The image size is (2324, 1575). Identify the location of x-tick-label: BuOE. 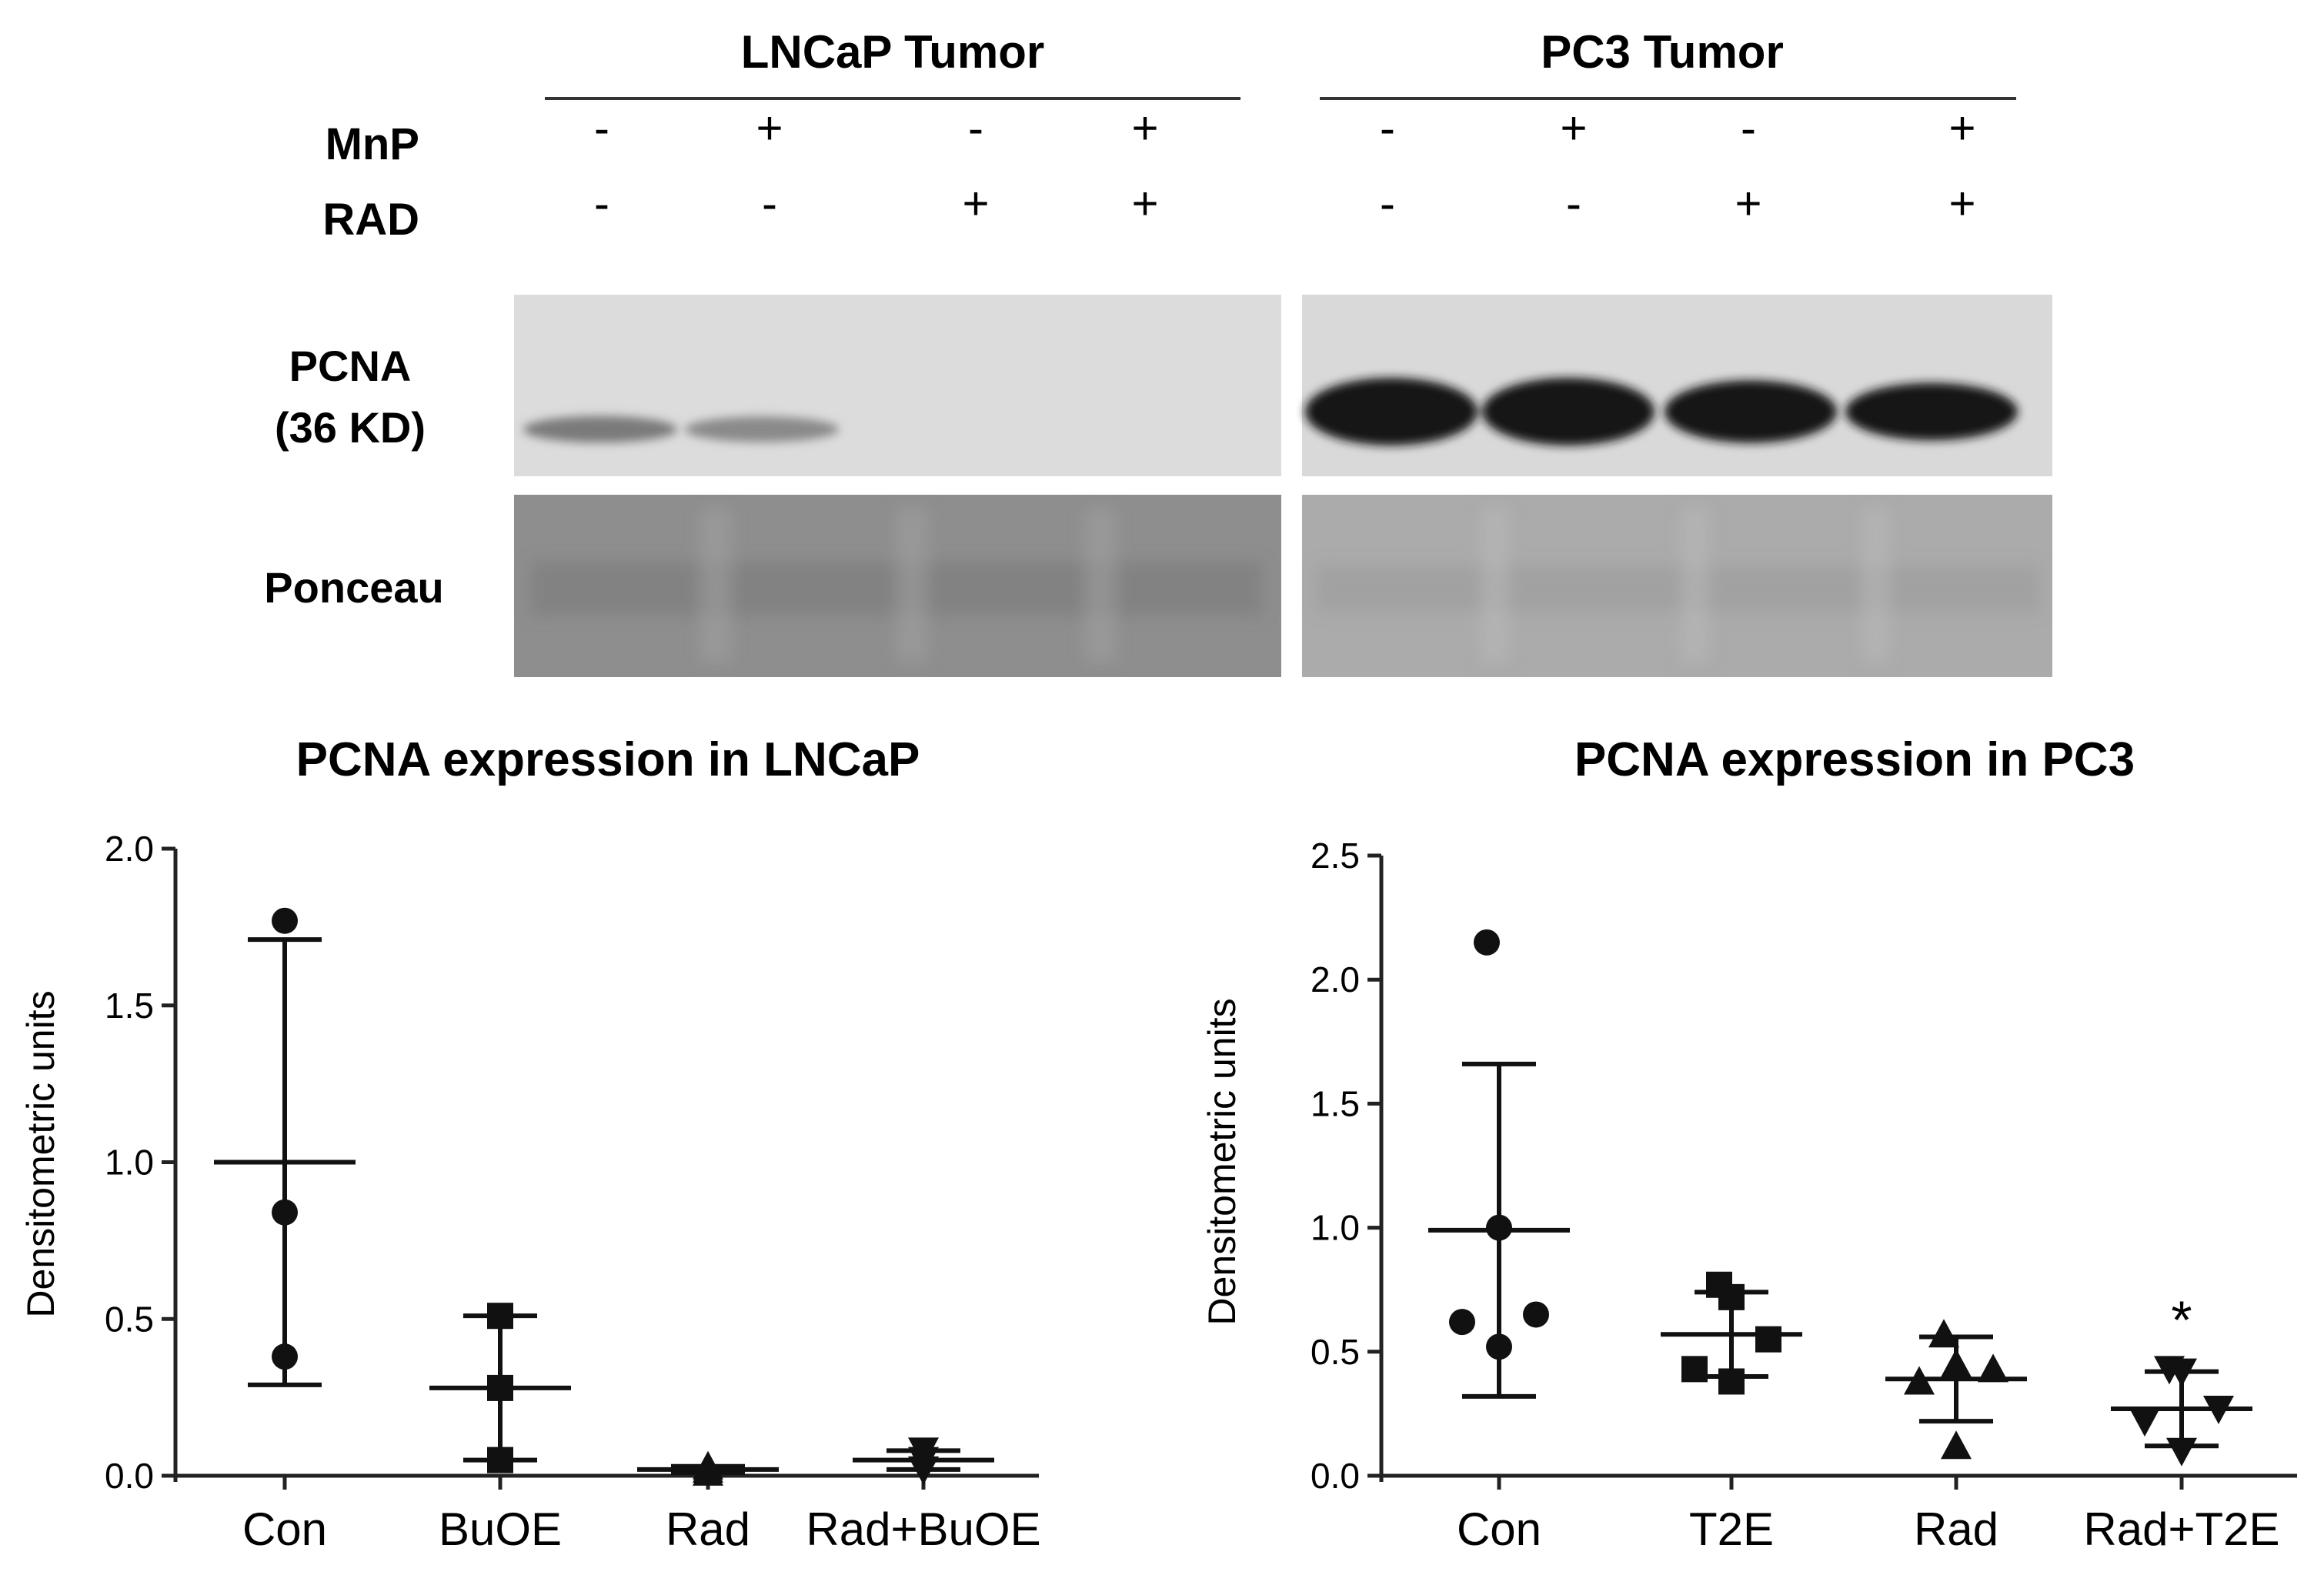
(501, 1529).